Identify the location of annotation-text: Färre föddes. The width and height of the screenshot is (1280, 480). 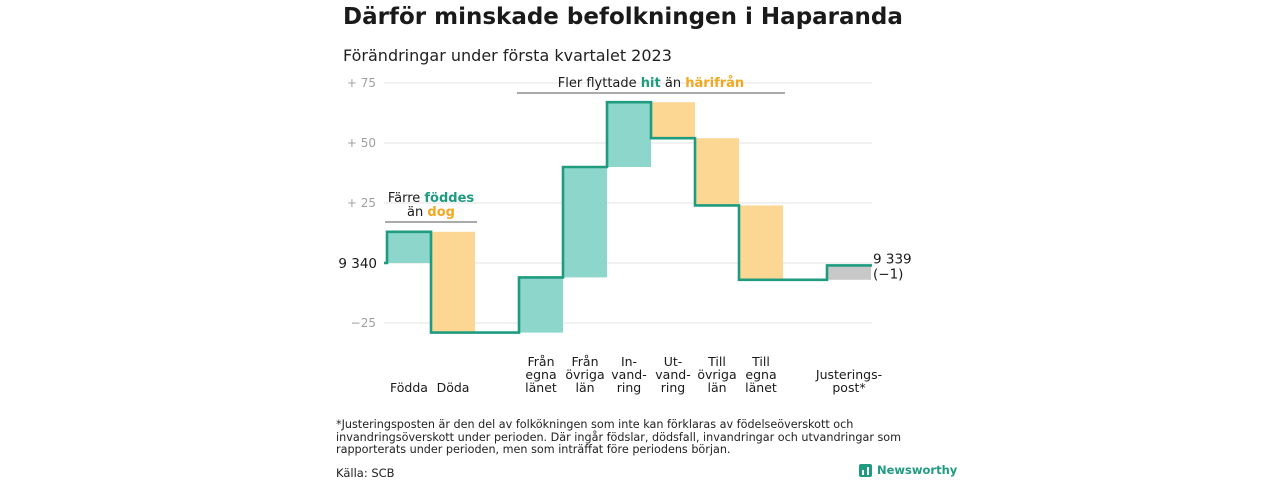
(431, 198).